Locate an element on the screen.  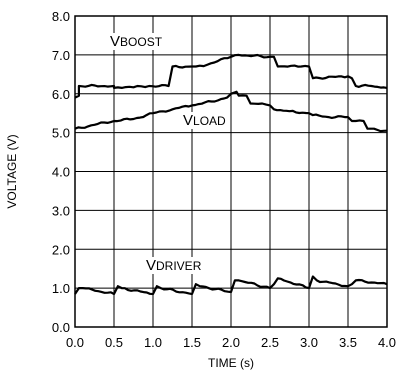
x-tick-label: 0.5 is located at coordinates (114, 342).